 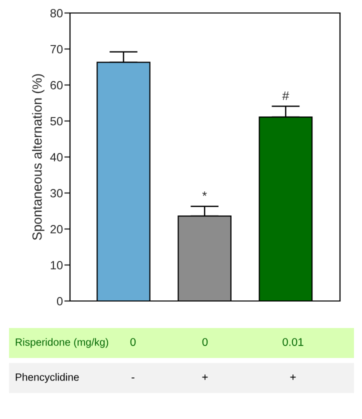 What do you see at coordinates (56, 121) in the screenshot?
I see `y-tick-label: 50` at bounding box center [56, 121].